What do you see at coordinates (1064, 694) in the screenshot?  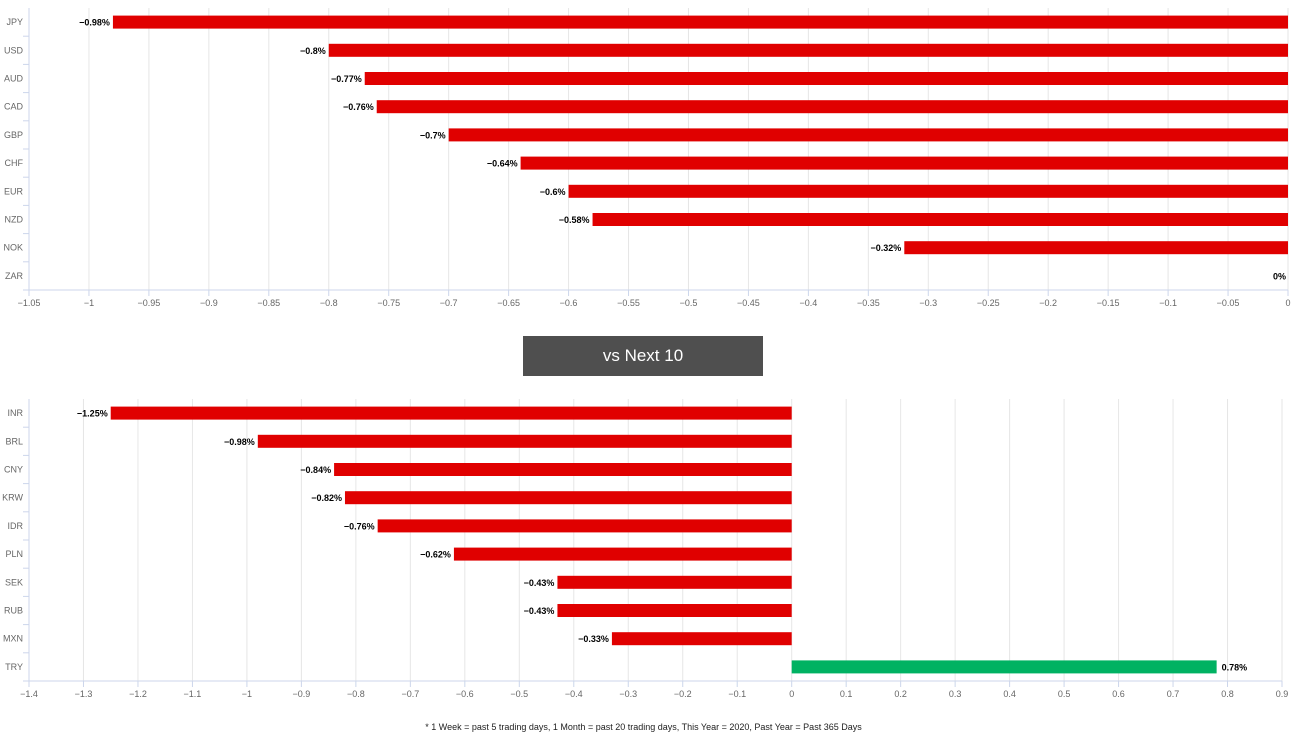 I see `x-tick-label: 0.5` at bounding box center [1064, 694].